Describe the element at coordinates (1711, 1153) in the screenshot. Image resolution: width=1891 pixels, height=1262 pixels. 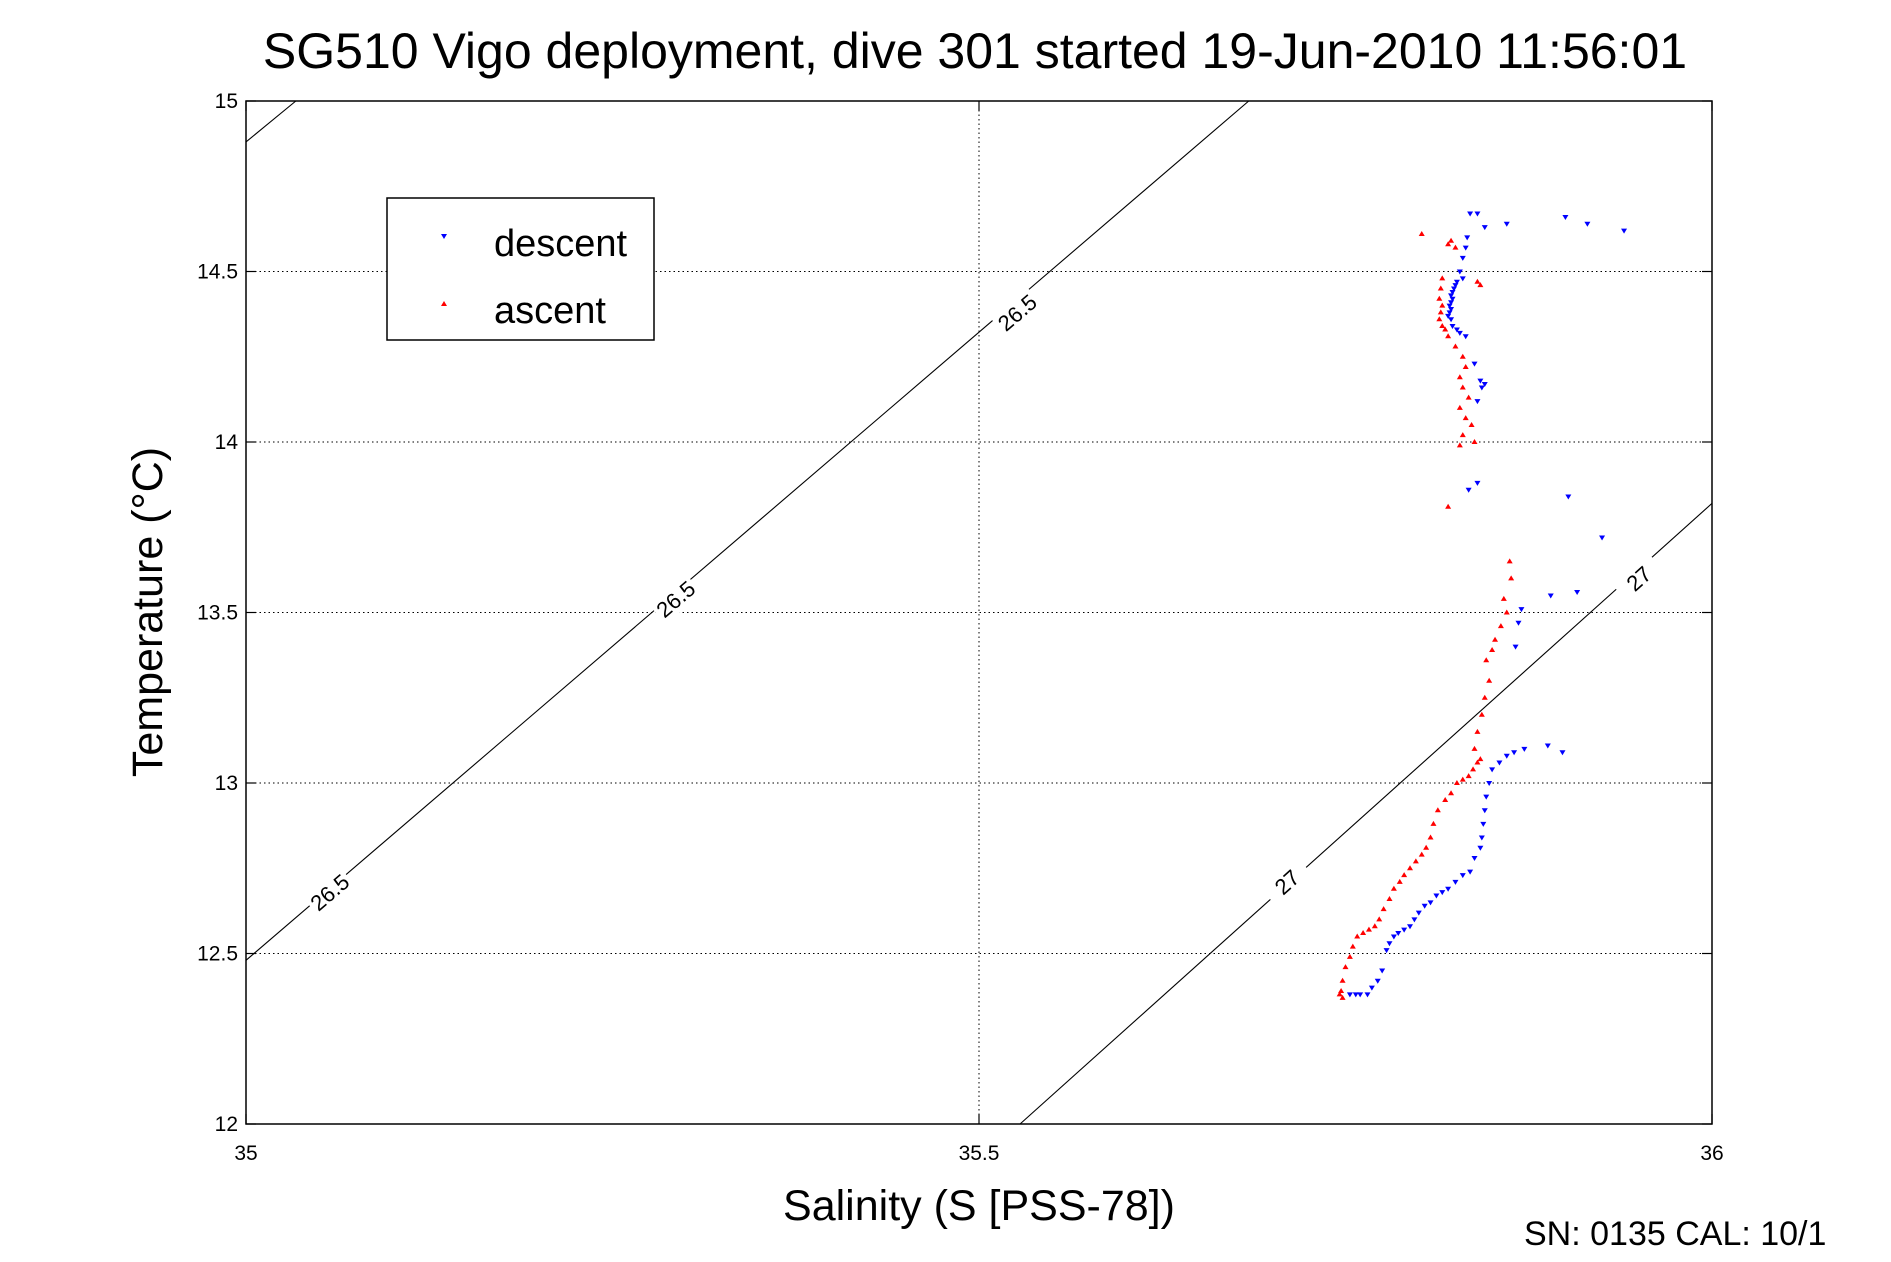
I see `x-tick-label: 36` at that location.